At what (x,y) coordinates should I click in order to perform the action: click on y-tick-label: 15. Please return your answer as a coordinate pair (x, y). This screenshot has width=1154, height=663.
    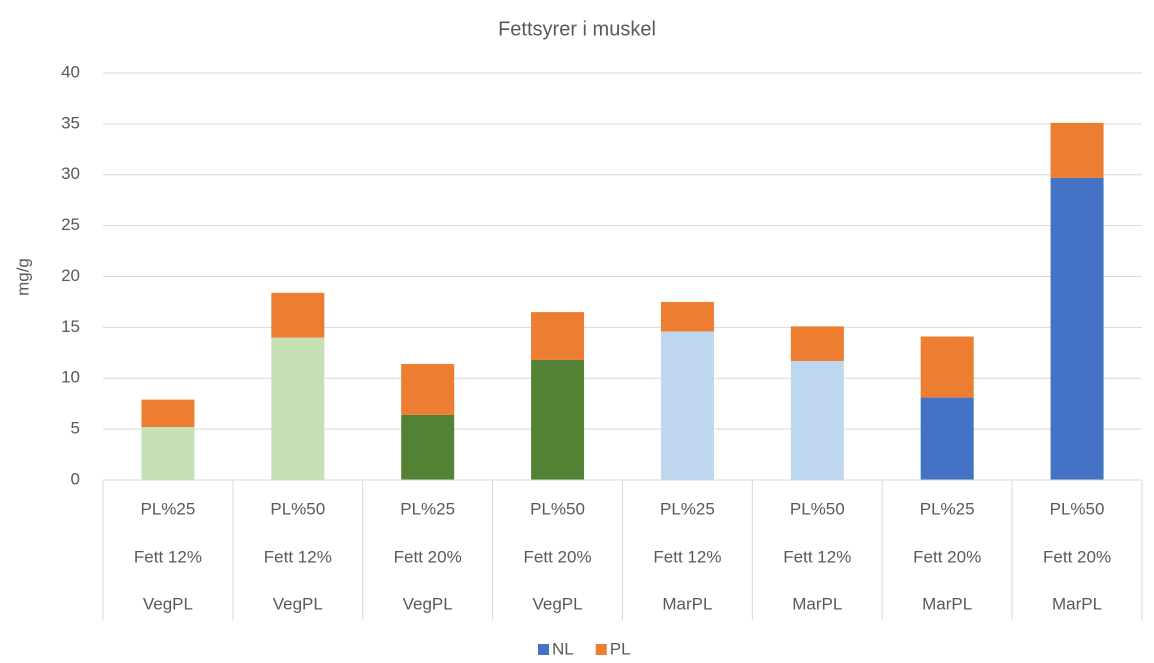
    Looking at the image, I should click on (70, 326).